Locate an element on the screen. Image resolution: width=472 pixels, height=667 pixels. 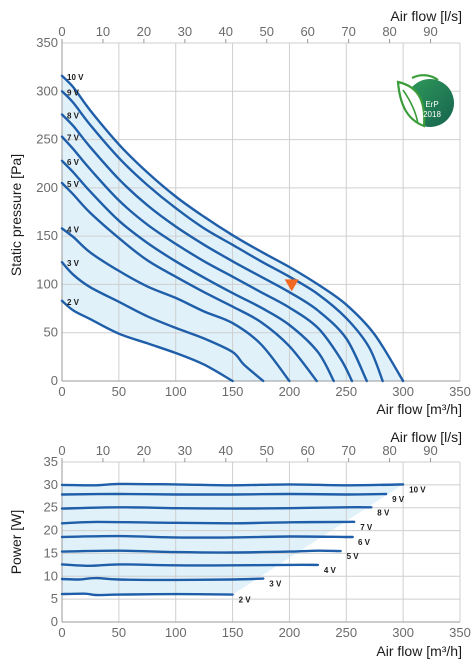
power-y-ticks: 0 5 10 15 20 25 30 35 is located at coordinates (51, 541).